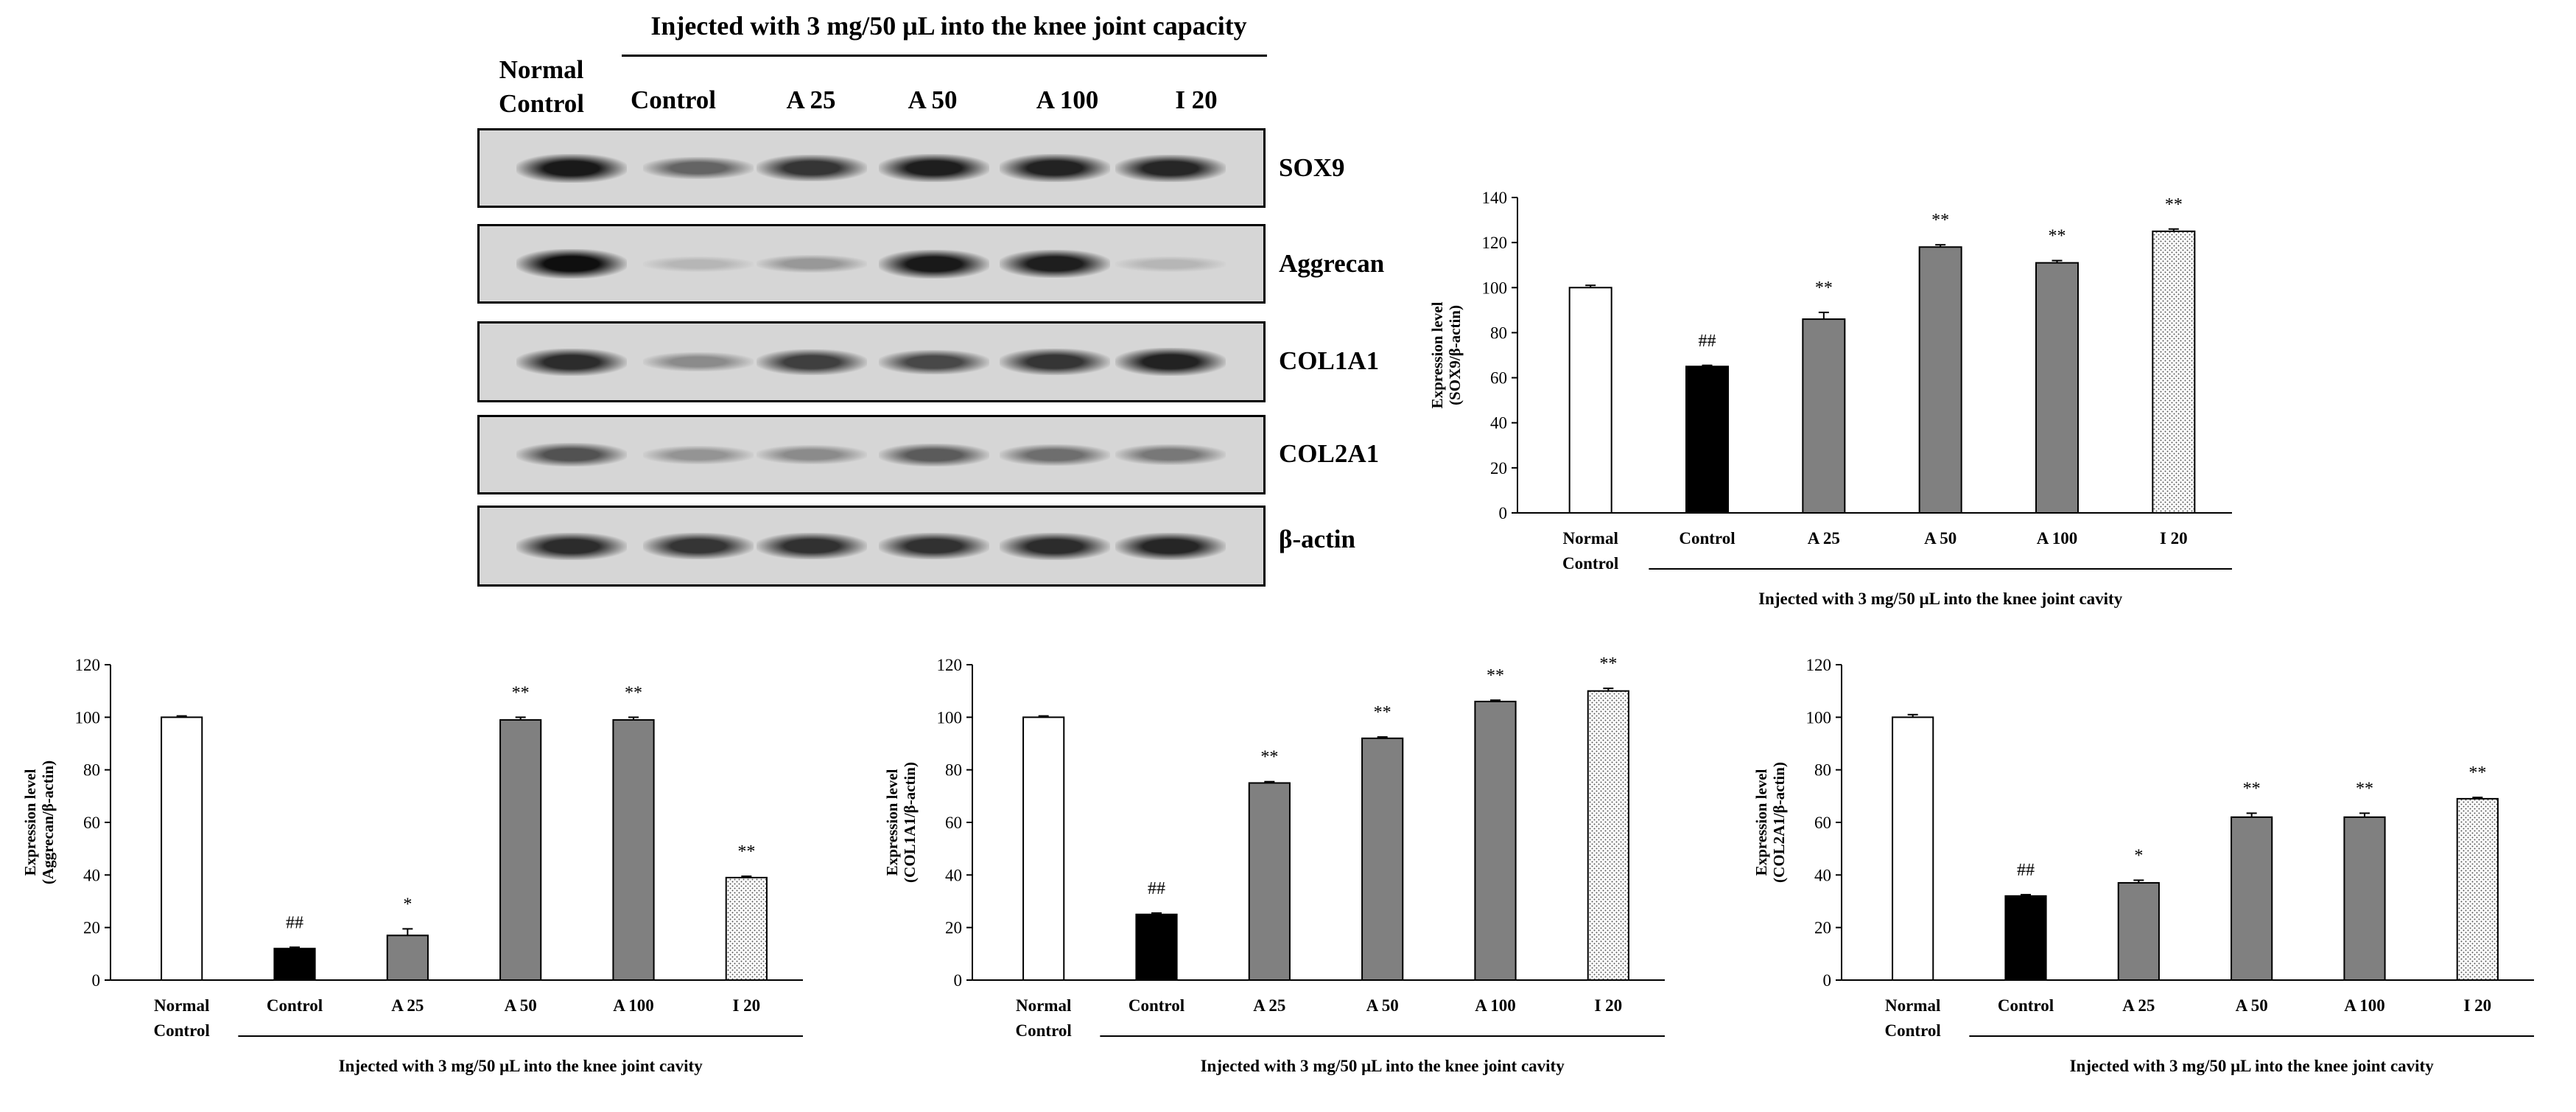 Image resolution: width=2576 pixels, height=1112 pixels. Describe the element at coordinates (871, 454) in the screenshot. I see `blot-strip-col2a1` at that location.